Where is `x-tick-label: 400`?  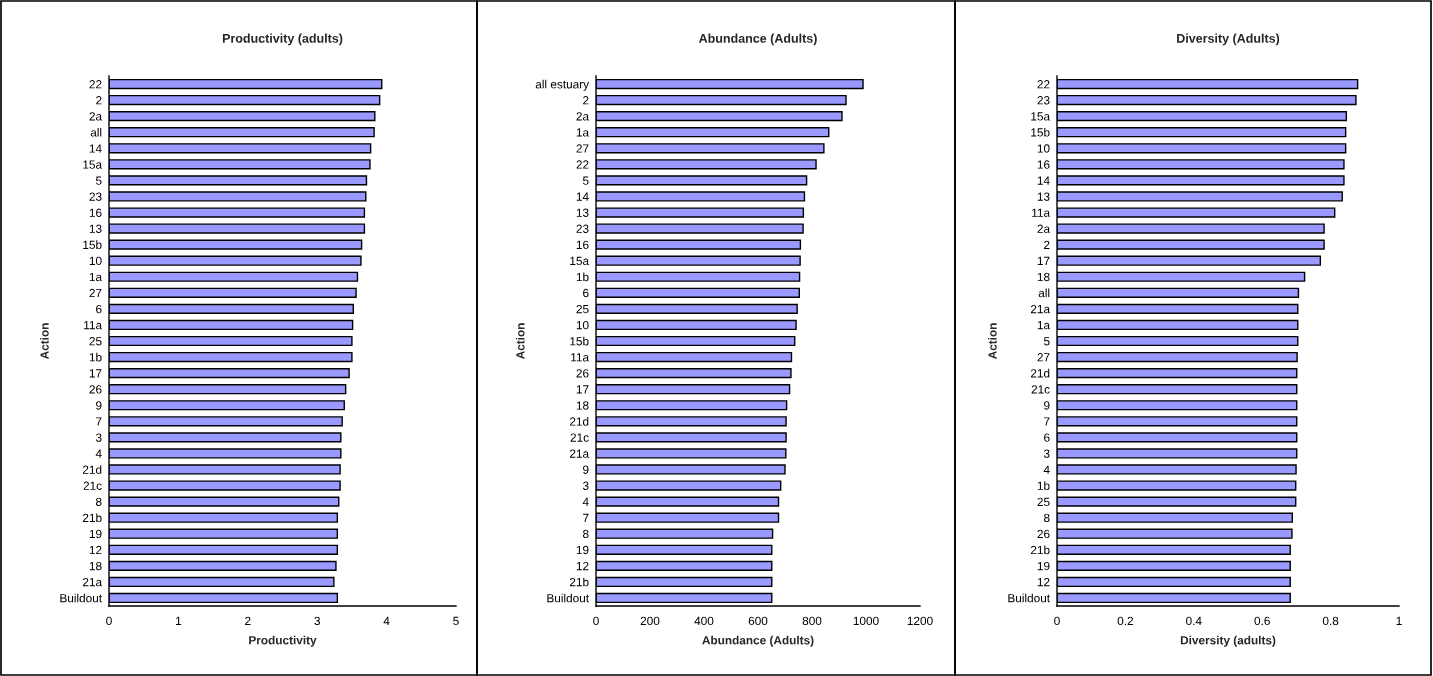 x-tick-label: 400 is located at coordinates (704, 621).